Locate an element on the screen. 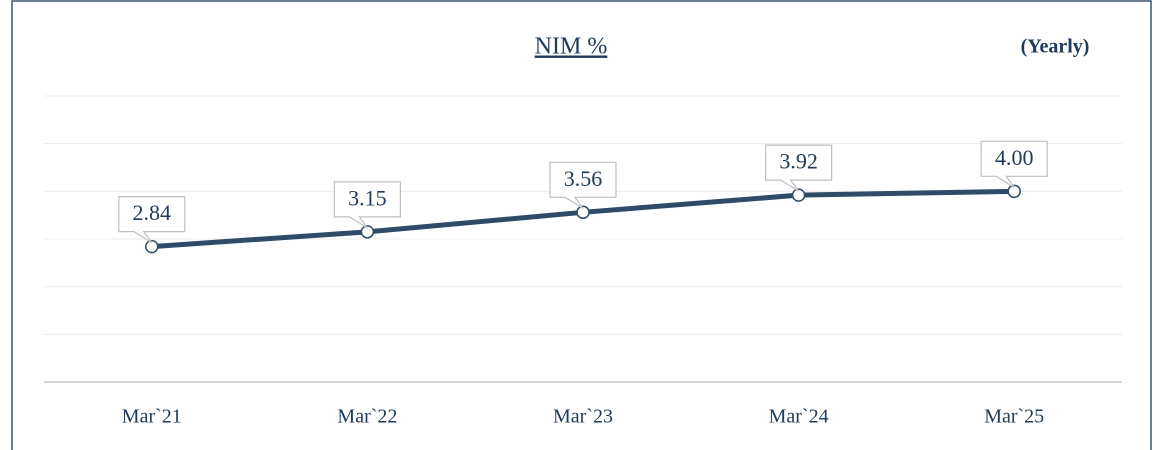 The width and height of the screenshot is (1166, 450). x-tick-label: Mar`21 is located at coordinates (152, 417).